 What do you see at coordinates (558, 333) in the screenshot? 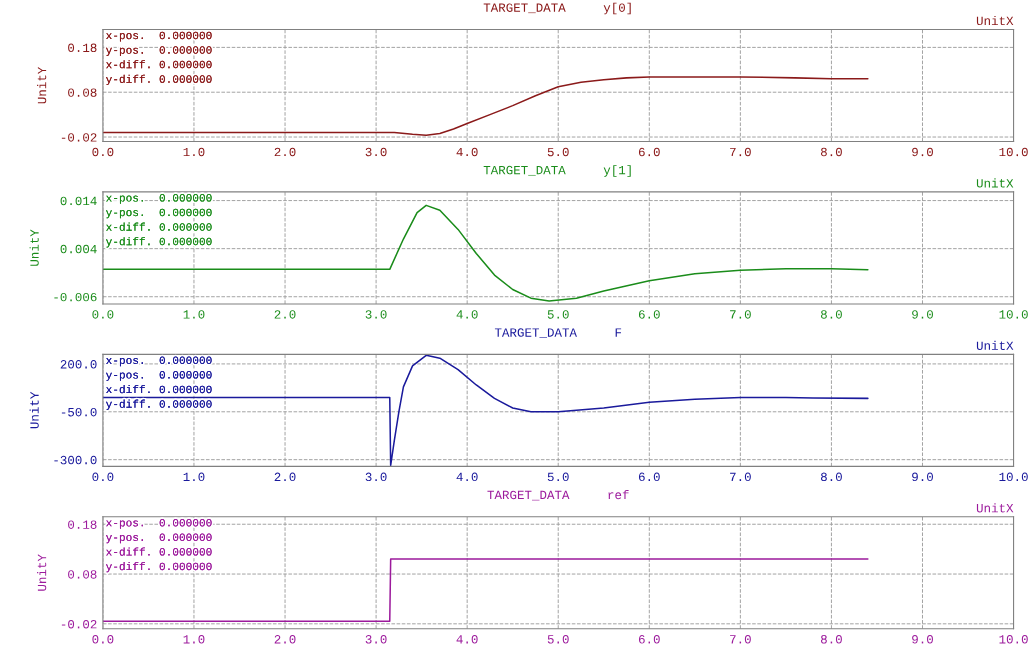
I see `chart-title: TARGET_DATA F` at bounding box center [558, 333].